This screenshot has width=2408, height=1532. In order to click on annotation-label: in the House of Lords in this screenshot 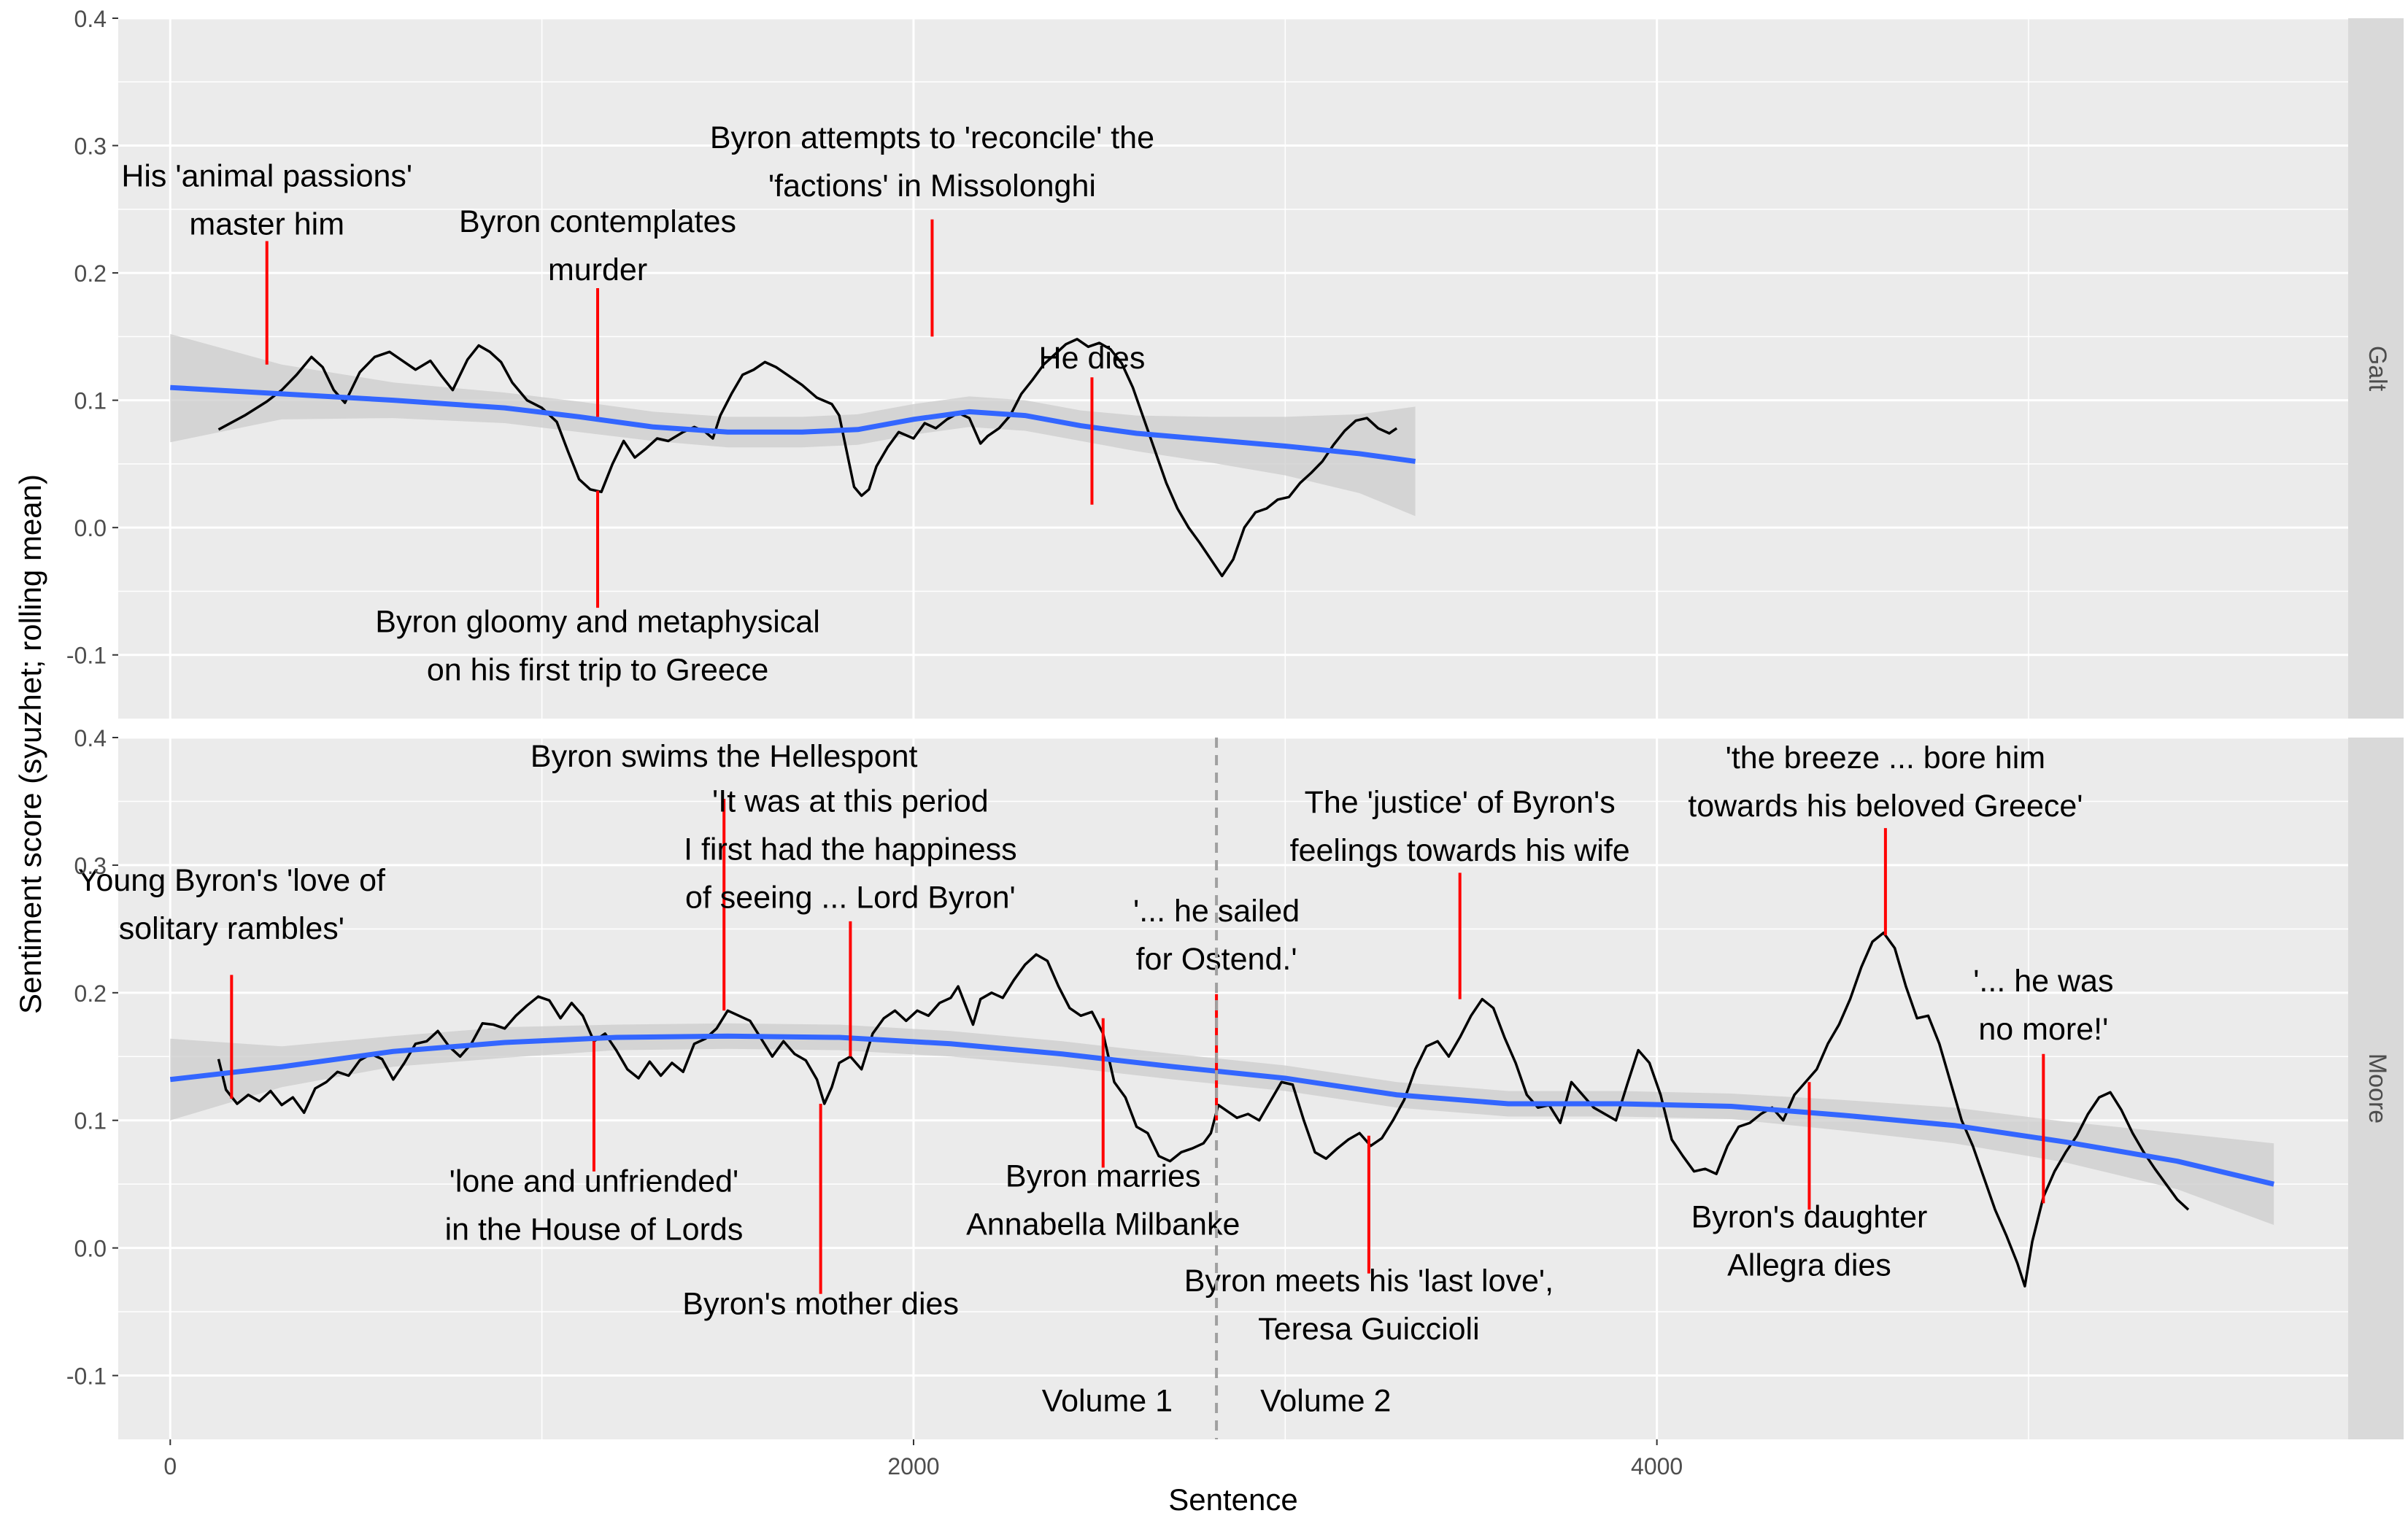, I will do `click(594, 1230)`.